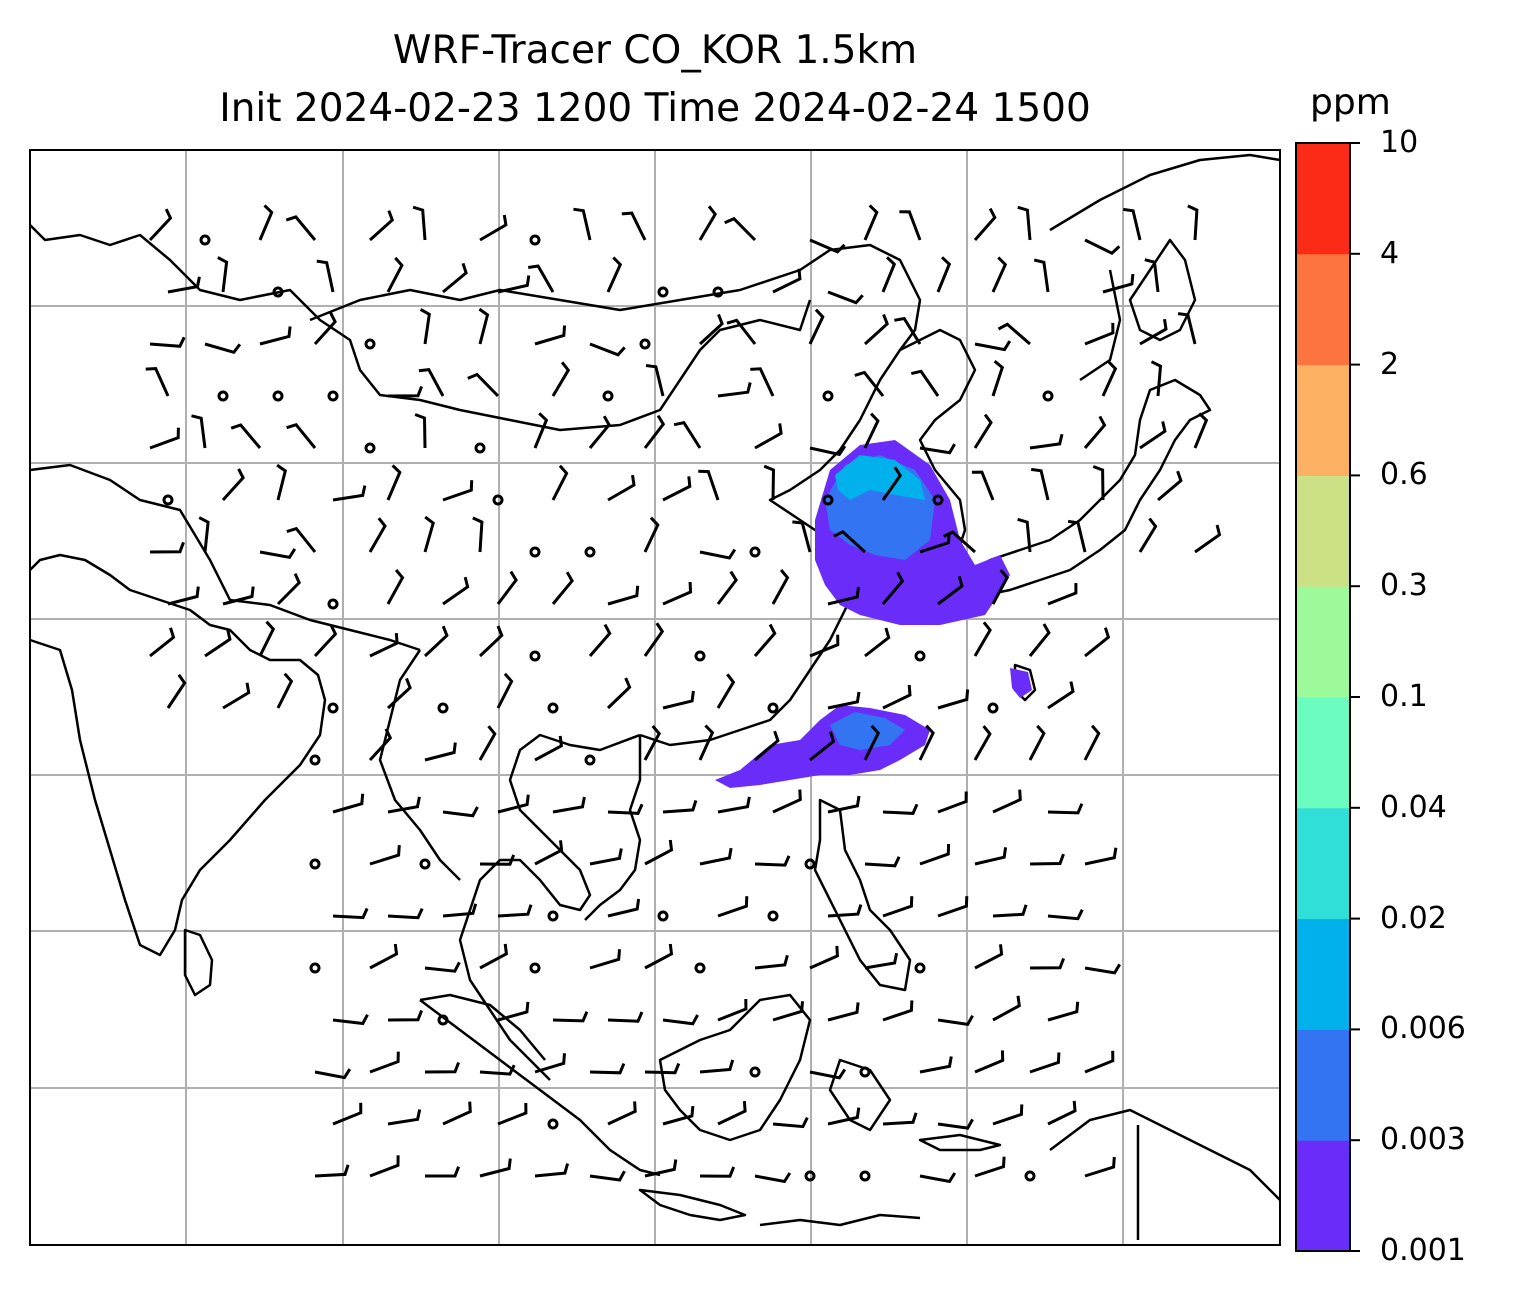 The height and width of the screenshot is (1306, 1528). I want to click on colorbar-tick-label: 0.02, so click(1413, 918).